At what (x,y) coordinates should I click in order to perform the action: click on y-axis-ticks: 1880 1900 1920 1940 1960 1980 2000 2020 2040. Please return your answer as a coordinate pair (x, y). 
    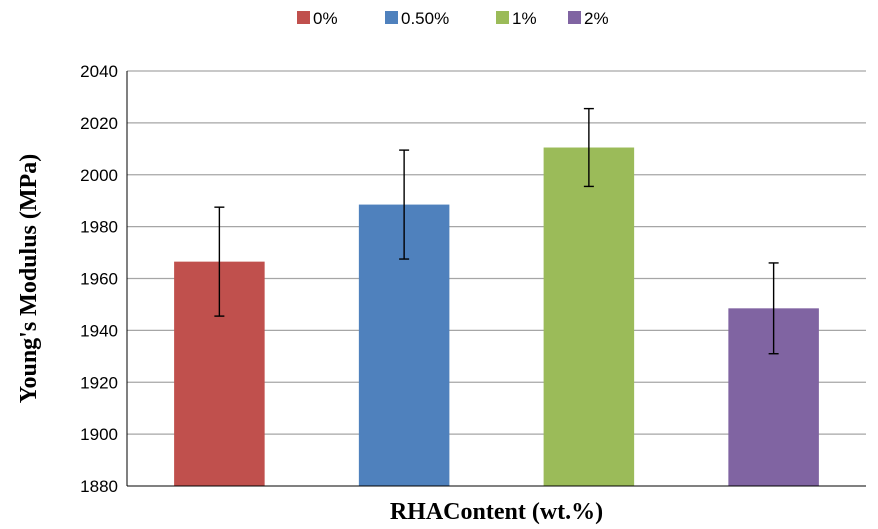
    Looking at the image, I should click on (99, 279).